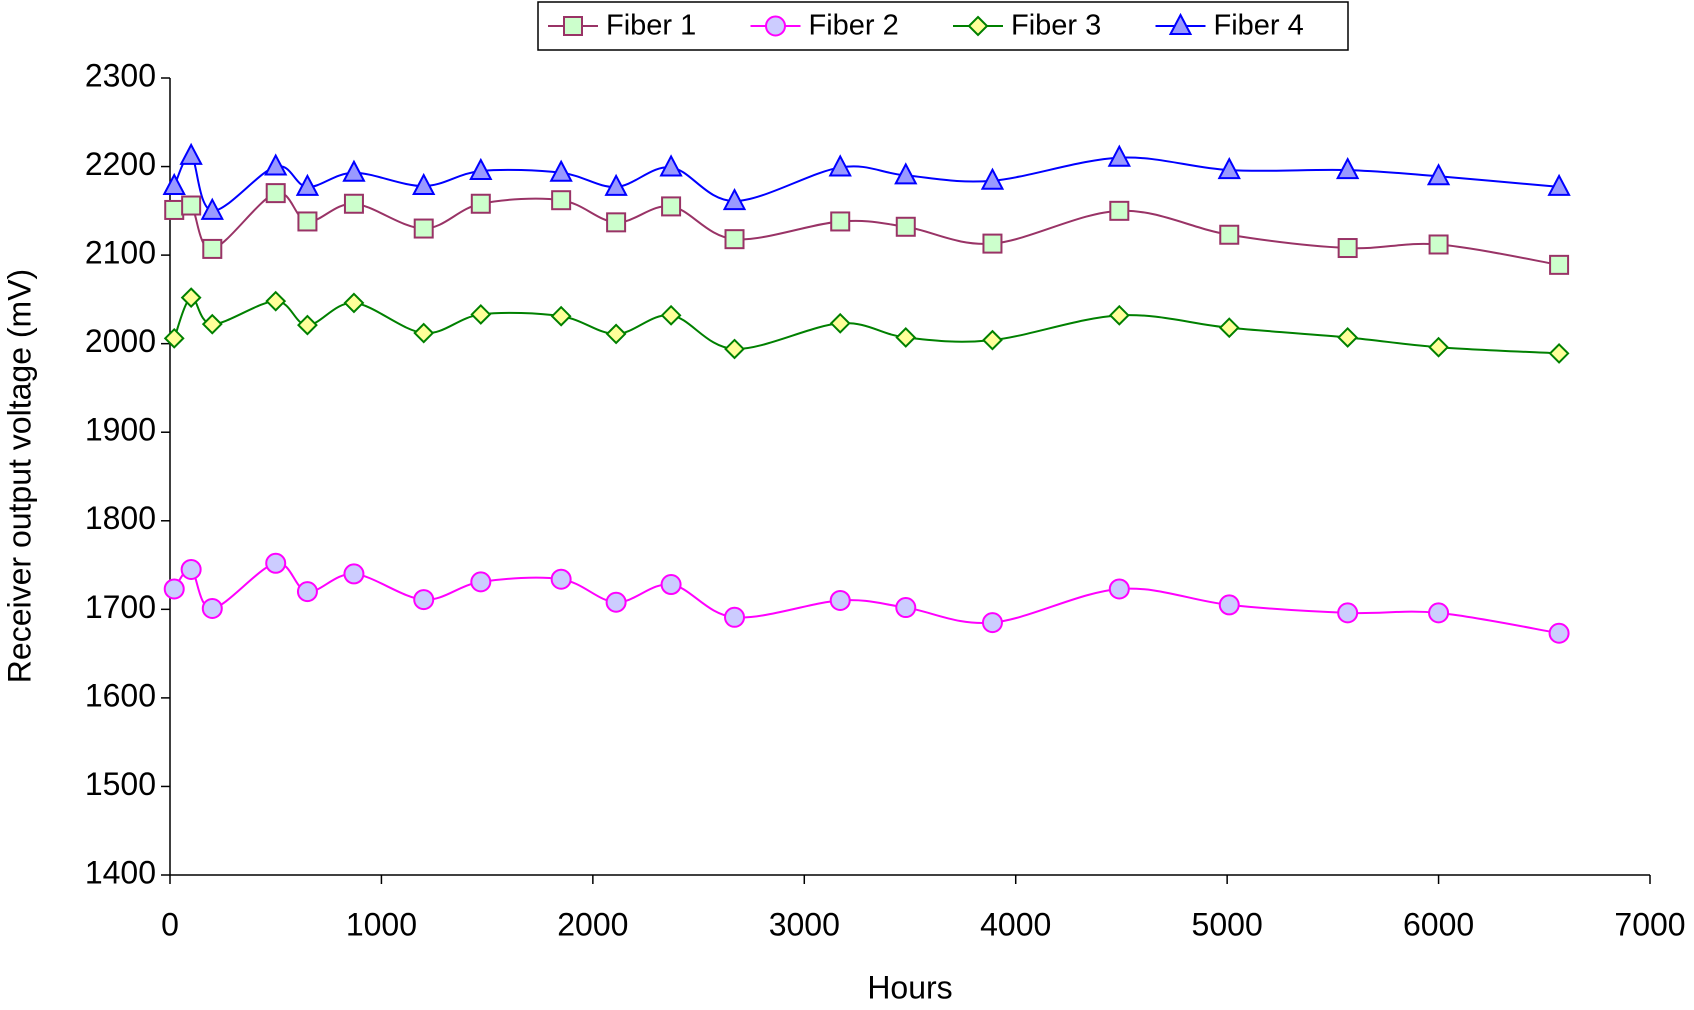 The width and height of the screenshot is (1694, 1010). What do you see at coordinates (651, 26) in the screenshot?
I see `legend-label: Fiber 1` at bounding box center [651, 26].